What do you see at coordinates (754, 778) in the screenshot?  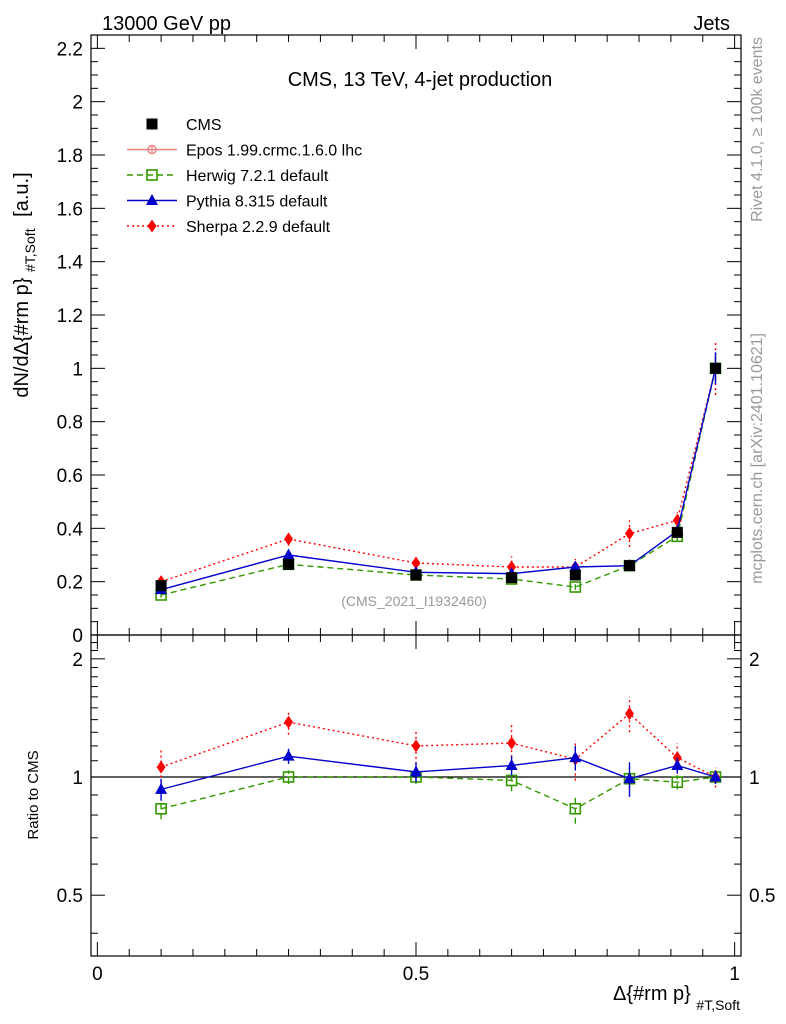 I see `ratio-tick-label-right: 1` at bounding box center [754, 778].